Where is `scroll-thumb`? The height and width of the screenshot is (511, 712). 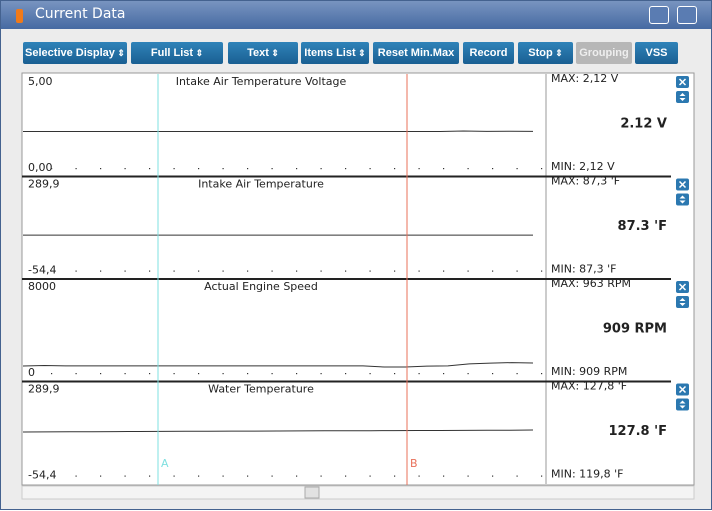 scroll-thumb is located at coordinates (312, 492).